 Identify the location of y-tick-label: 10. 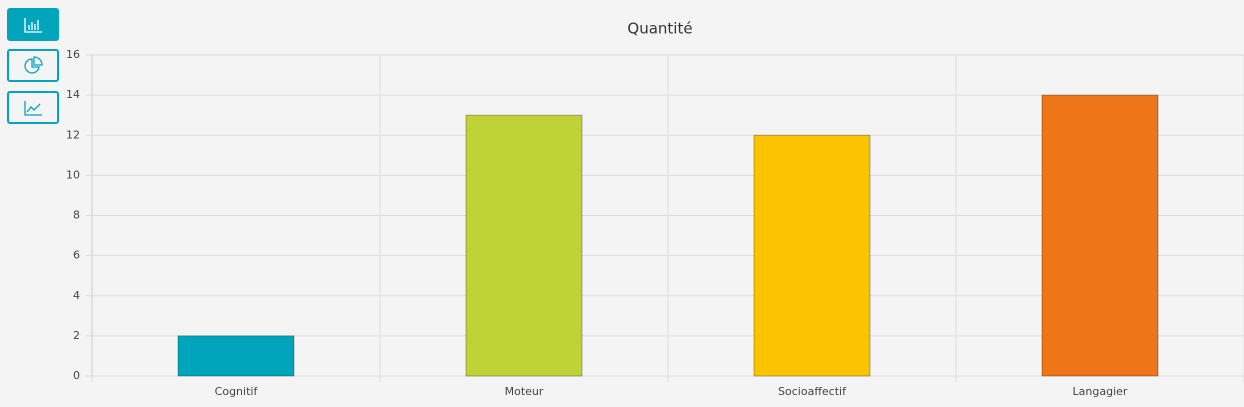
(73, 174).